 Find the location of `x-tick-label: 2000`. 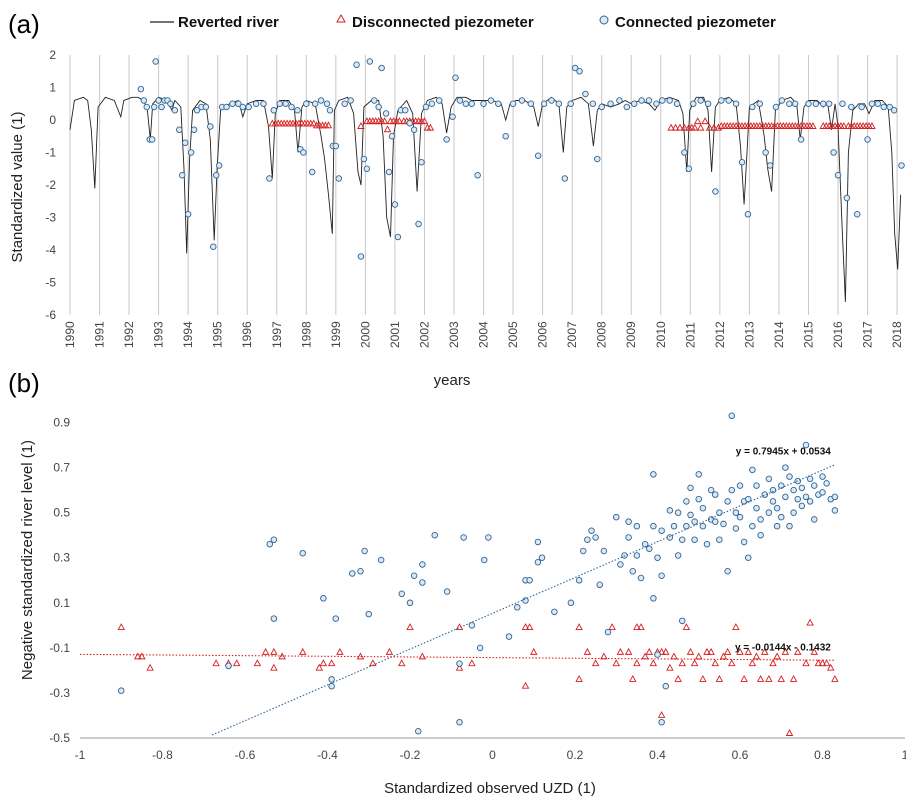

x-tick-label: 2000 is located at coordinates (365, 334).